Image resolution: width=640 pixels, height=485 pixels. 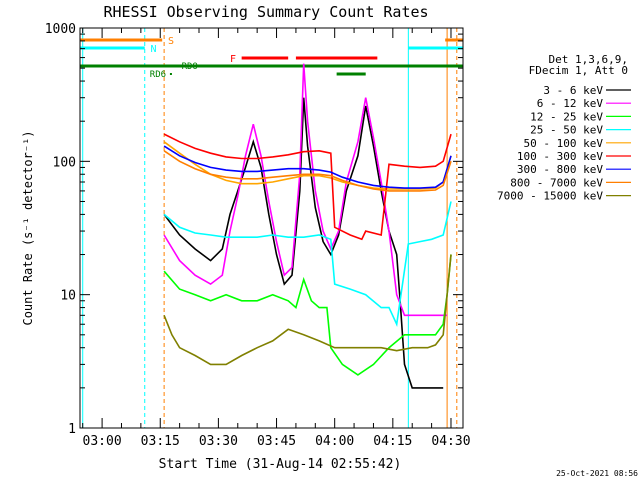 I want to click on legend-label: 100 - 300 keV, so click(x=560, y=156).